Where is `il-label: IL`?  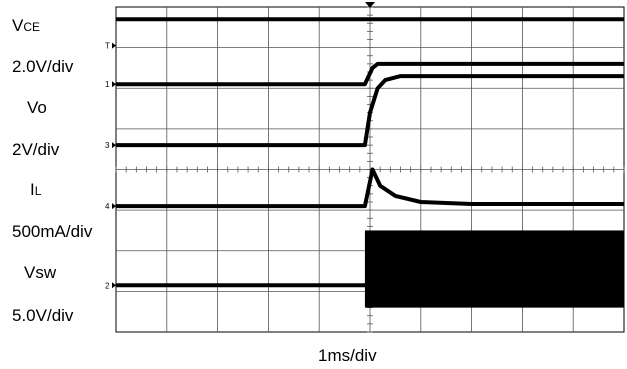
il-label: IL is located at coordinates (35, 190).